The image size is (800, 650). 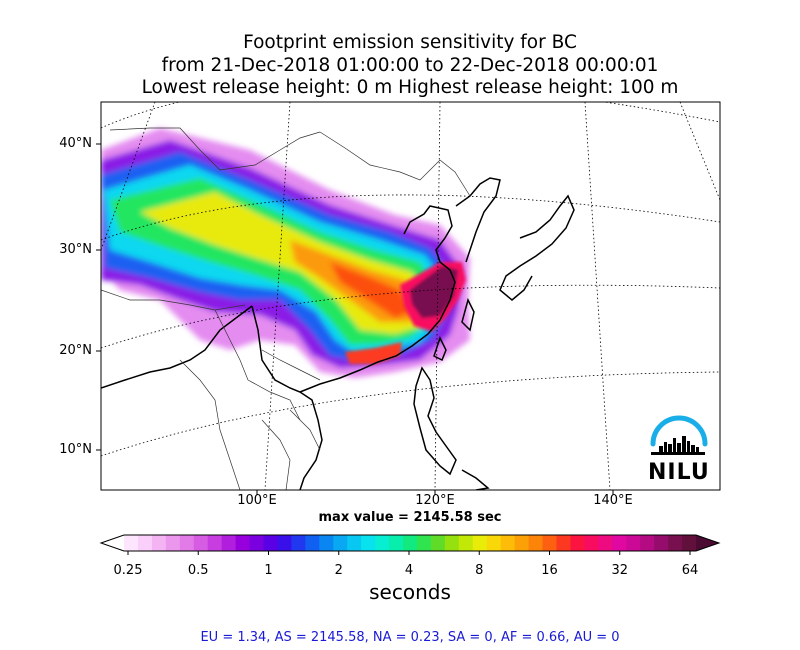 What do you see at coordinates (75, 143) in the screenshot?
I see `lat-label-40n: 40°N` at bounding box center [75, 143].